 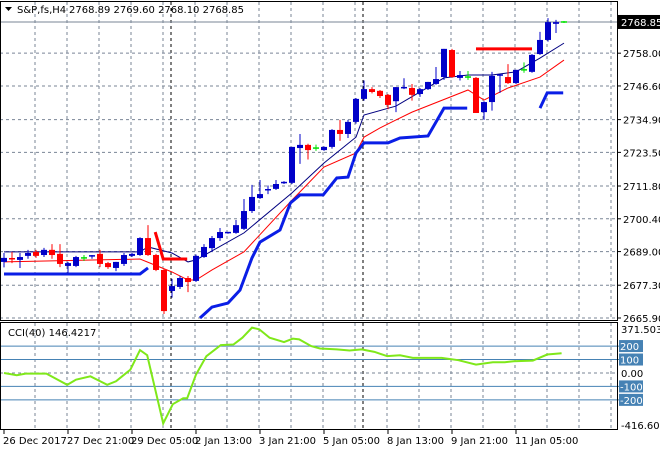 What do you see at coordinates (631, 401) in the screenshot?
I see `cci-level-label: -200` at bounding box center [631, 401].